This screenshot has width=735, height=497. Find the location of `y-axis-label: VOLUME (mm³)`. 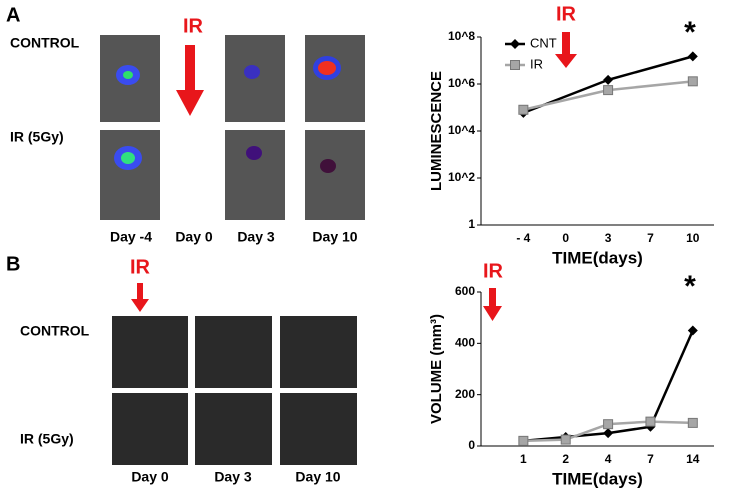

y-axis-label: VOLUME (mm³) is located at coordinates (436, 369).